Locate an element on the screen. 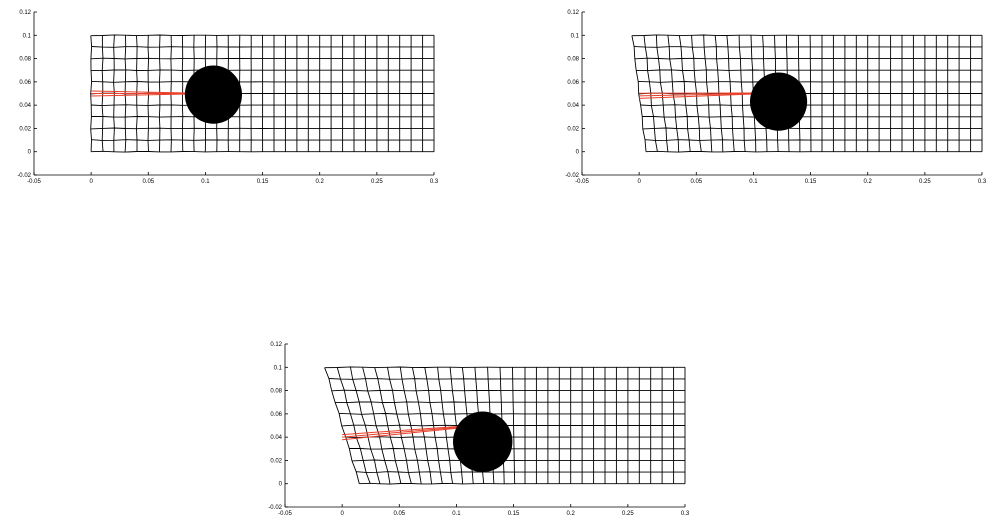 This screenshot has height=519, width=987. crack-top-right is located at coordinates (696, 95).